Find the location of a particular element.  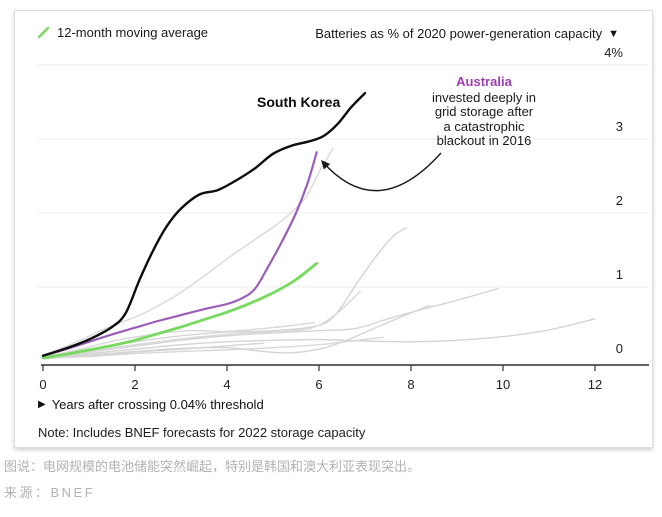

x-tick-label: 10 is located at coordinates (503, 384).